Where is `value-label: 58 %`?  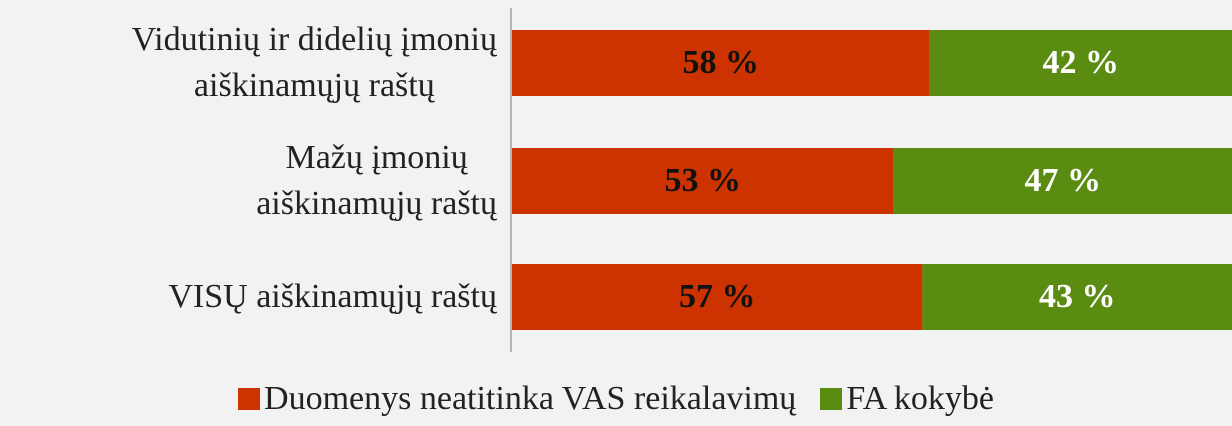
value-label: 58 % is located at coordinates (721, 62).